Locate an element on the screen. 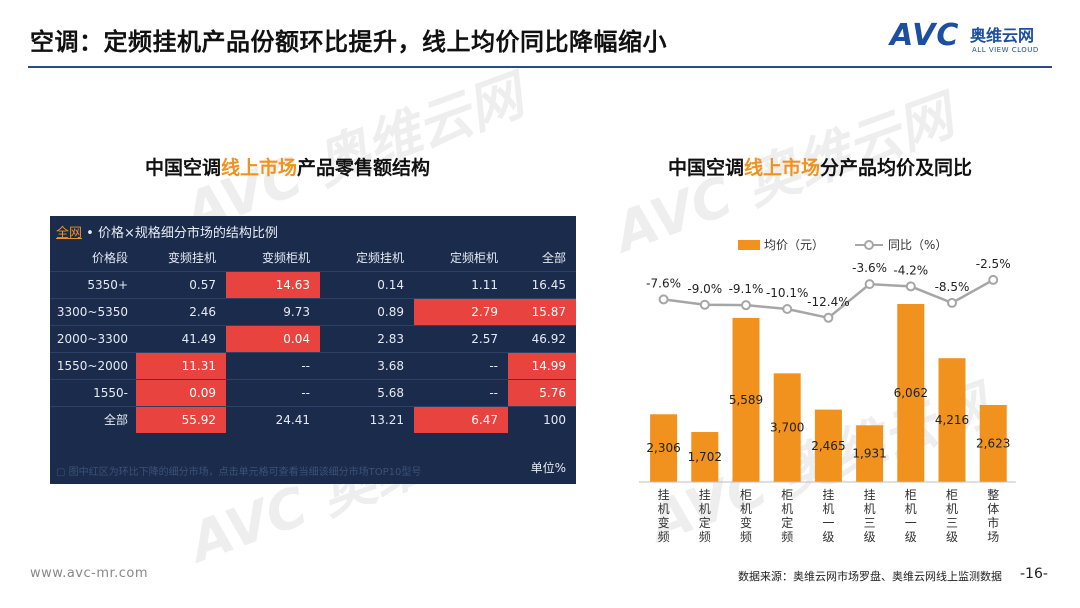  left-title-suffix: 产品零售额结构 is located at coordinates (364, 168).